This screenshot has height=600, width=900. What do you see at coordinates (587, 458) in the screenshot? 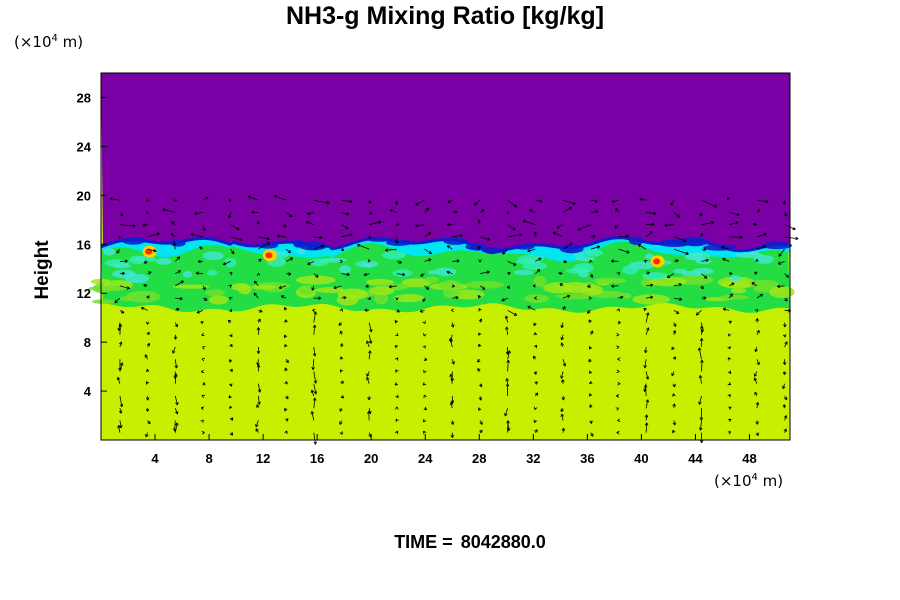
I see `x-tick-label: 36` at bounding box center [587, 458].